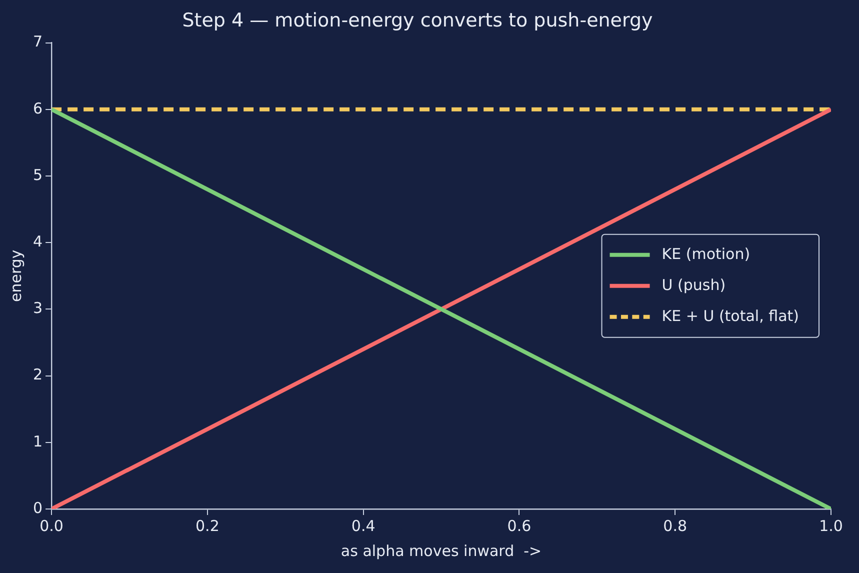 The height and width of the screenshot is (573, 859). I want to click on x-tick-label: 0.2, so click(208, 525).